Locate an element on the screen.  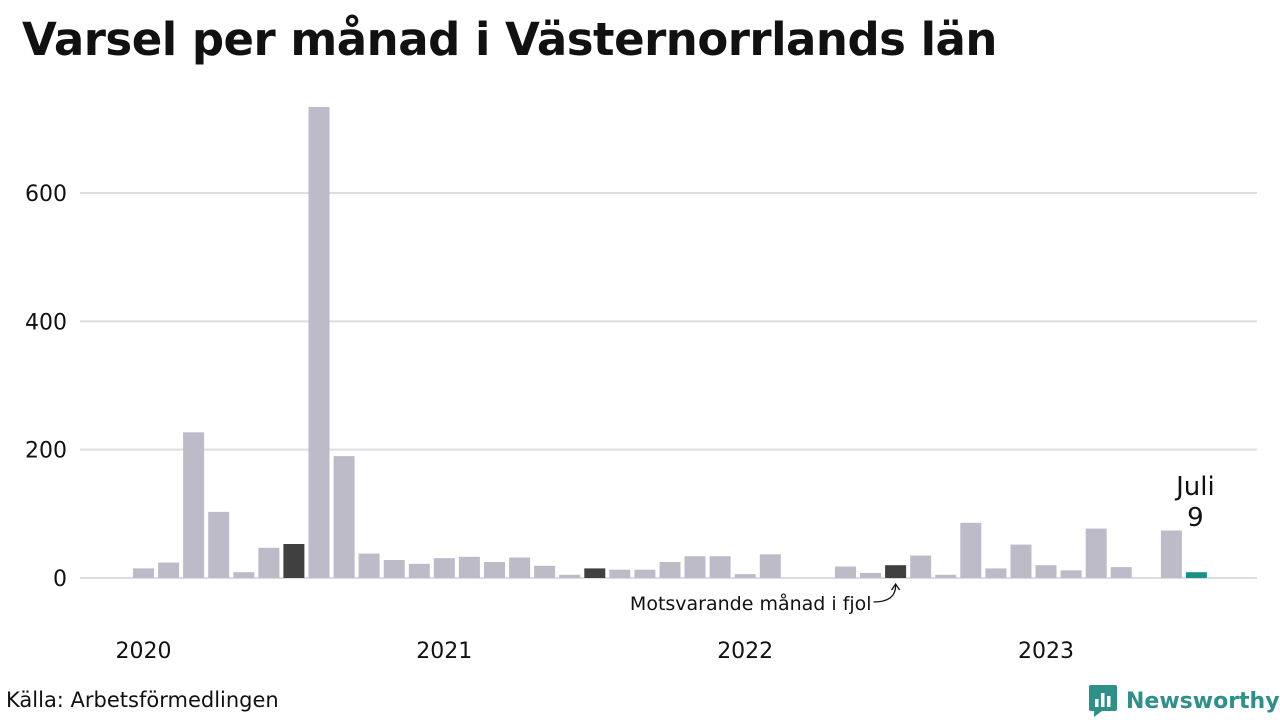
comparison-arrow is located at coordinates (885, 593).